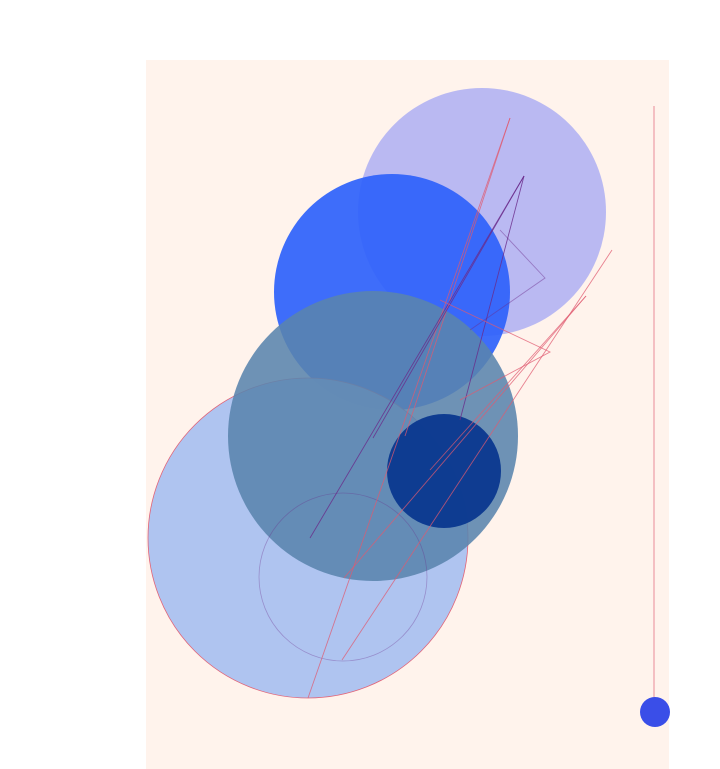  I want to click on outline-circle, so click(343, 577).